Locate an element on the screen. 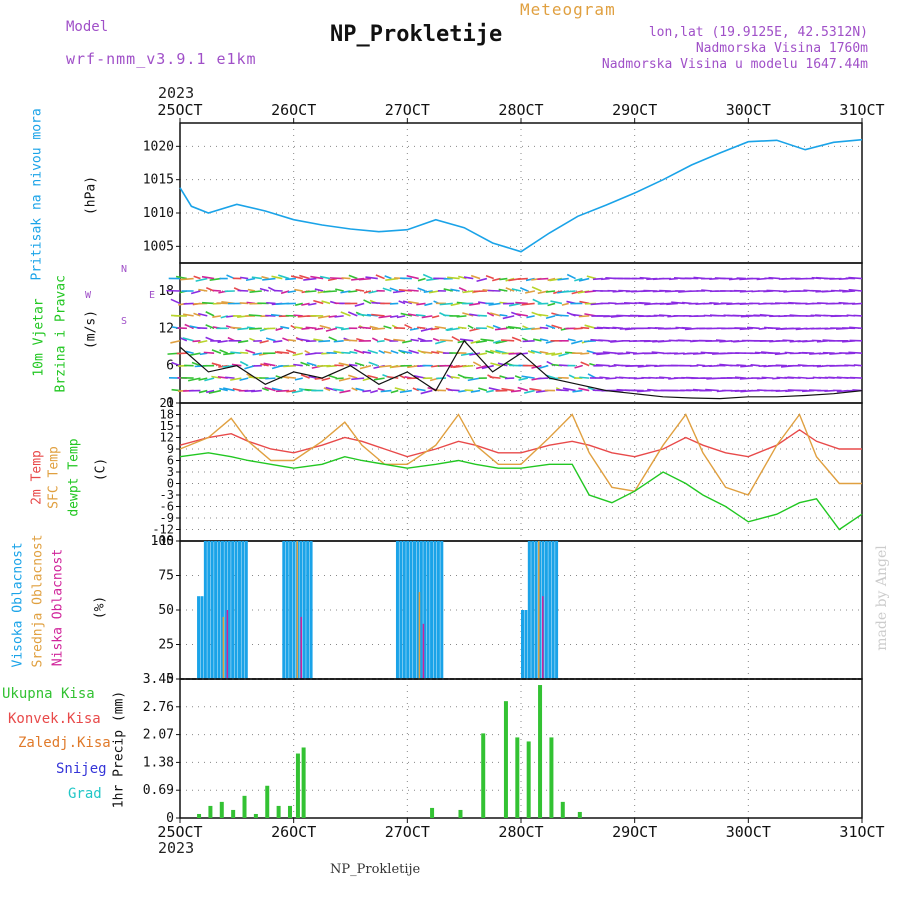  y-tick-label: 2.07 is located at coordinates (158, 735).